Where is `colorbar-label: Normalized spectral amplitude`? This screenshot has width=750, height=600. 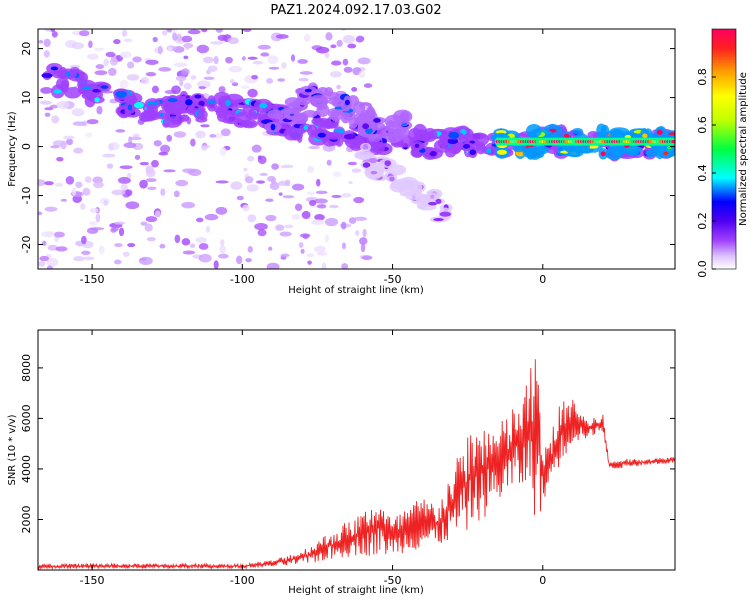
colorbar-label: Normalized spectral amplitude is located at coordinates (743, 149).